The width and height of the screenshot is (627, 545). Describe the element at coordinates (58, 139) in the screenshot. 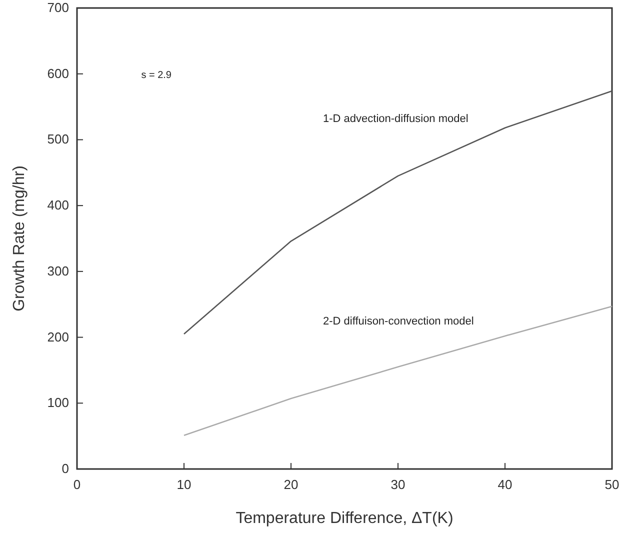

I see `y-tick-label: 500` at that location.